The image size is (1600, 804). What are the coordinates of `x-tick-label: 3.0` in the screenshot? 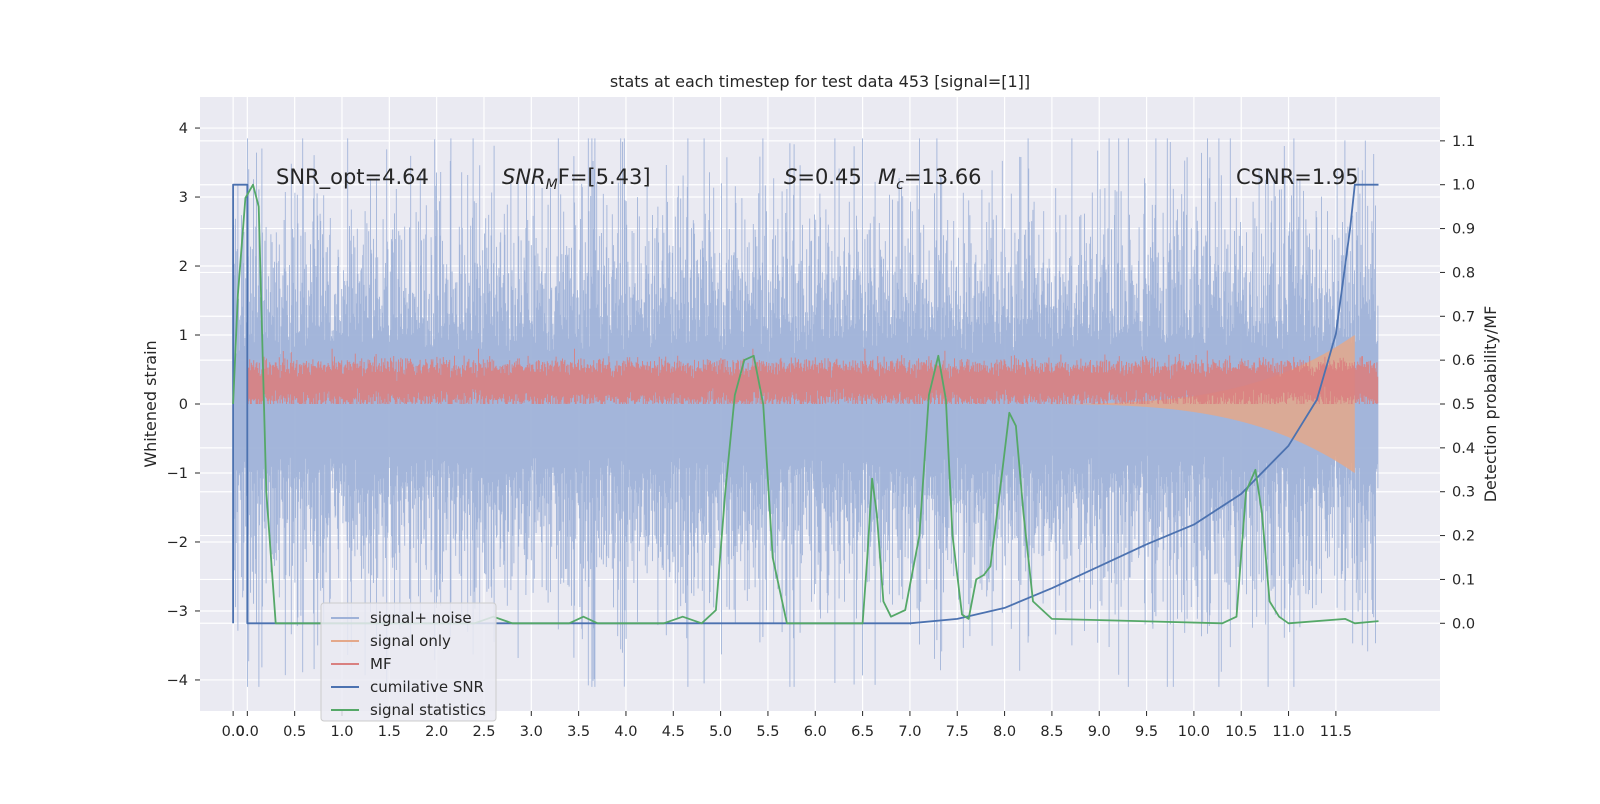 It's located at (531, 732).